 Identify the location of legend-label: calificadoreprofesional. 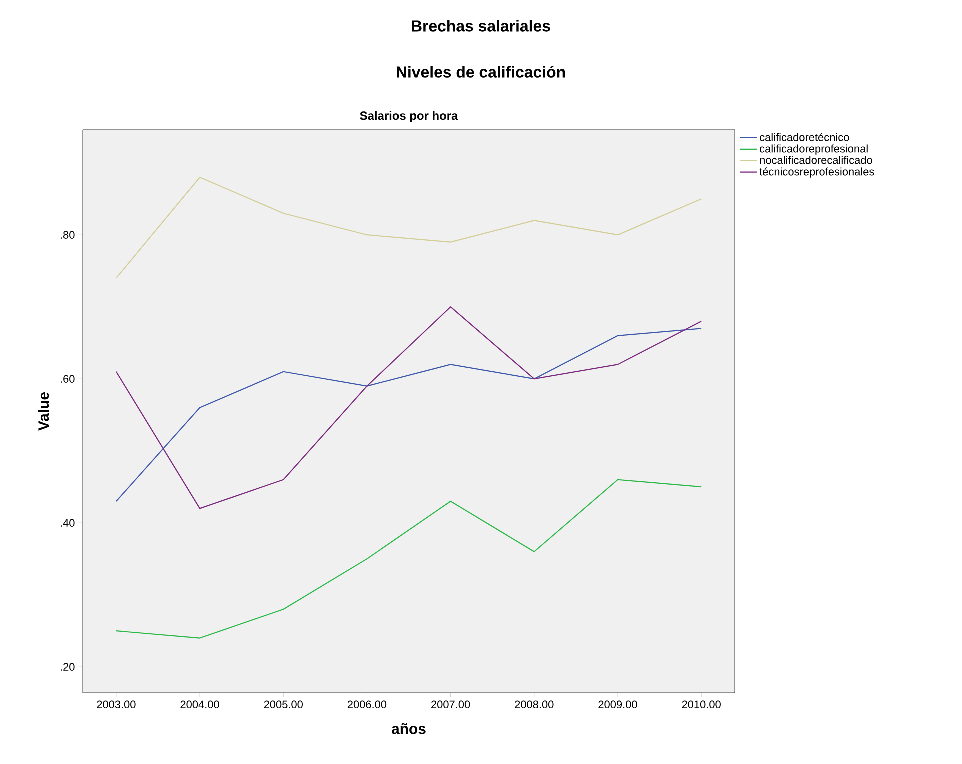
(814, 149).